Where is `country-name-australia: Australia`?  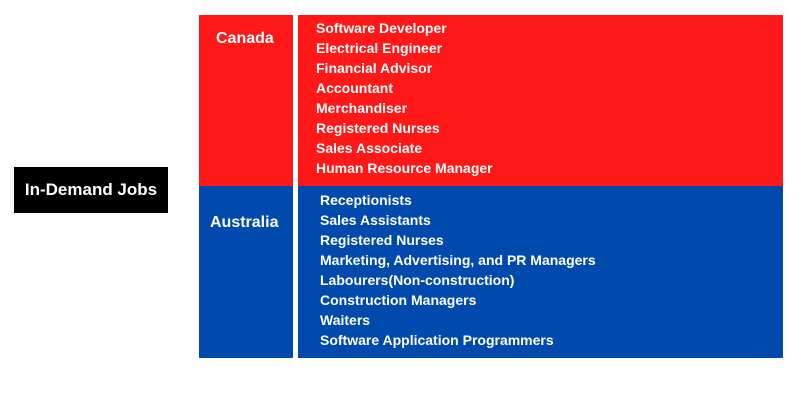 country-name-australia: Australia is located at coordinates (244, 222).